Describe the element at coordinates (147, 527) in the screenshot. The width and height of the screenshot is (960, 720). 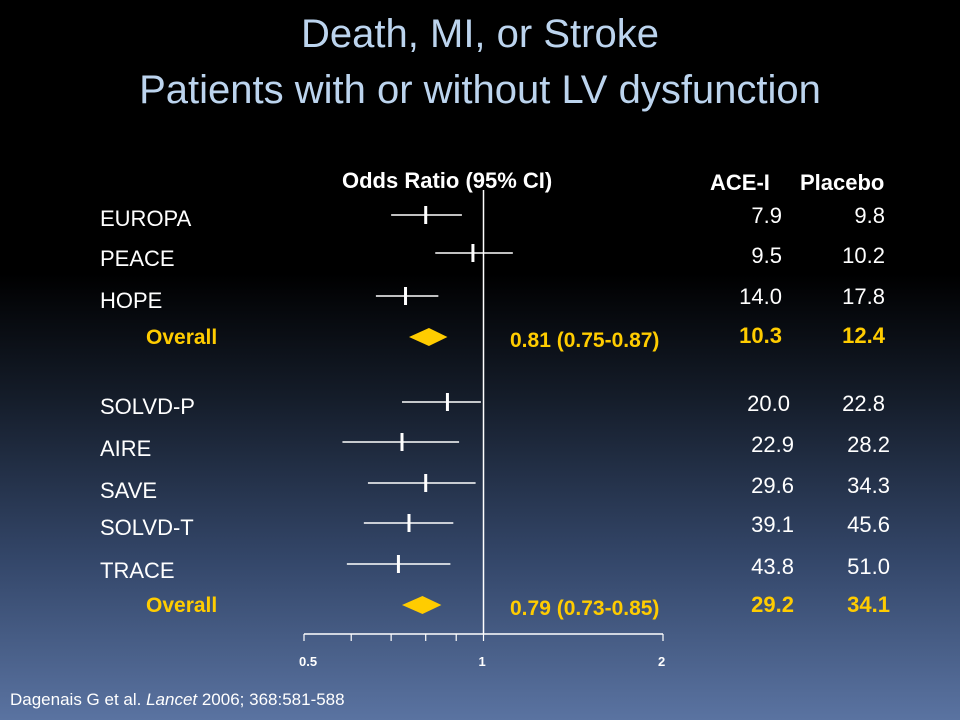
I see `study-label-solvd-t: SOLVD-T` at that location.